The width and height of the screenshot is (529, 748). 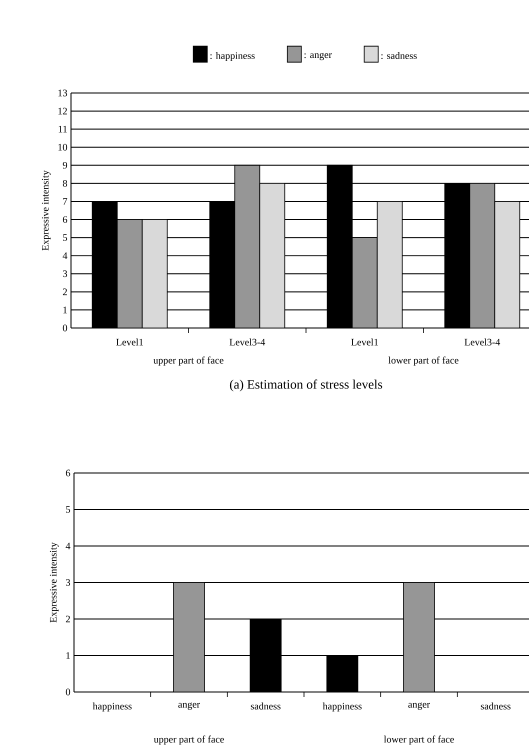 I want to click on y-tick-label: 11, so click(x=62, y=129).